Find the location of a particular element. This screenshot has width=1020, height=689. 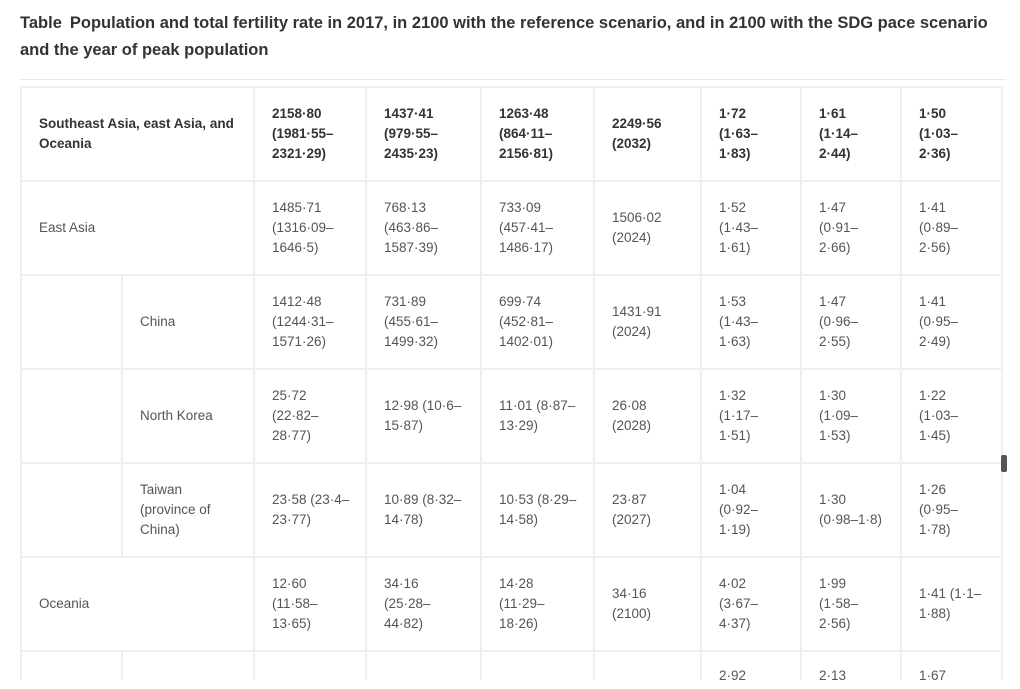

cell-tfr2017: 1·53 (1·43–1·63) is located at coordinates (751, 322).